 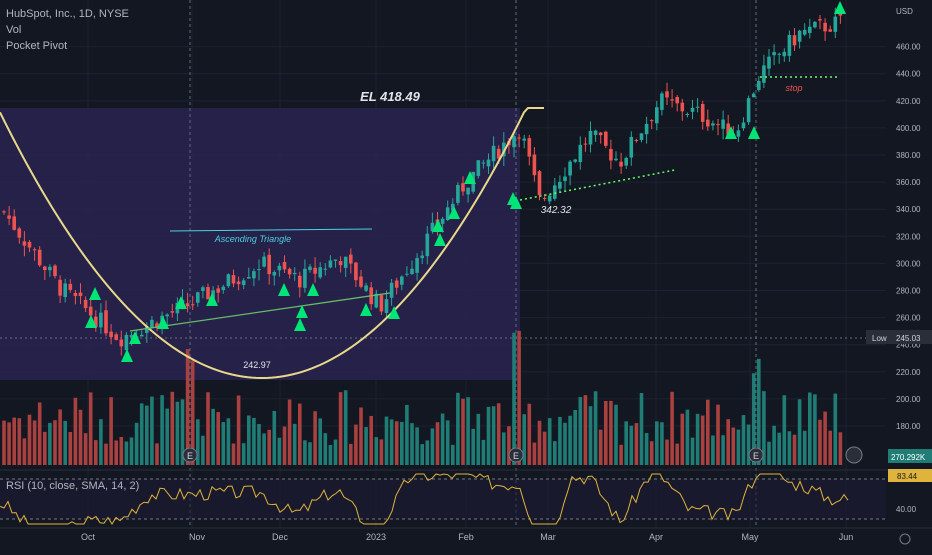 What do you see at coordinates (73, 486) in the screenshot?
I see `rsi-indicator-label: RSI (10, close, SMA, 14, 2)` at bounding box center [73, 486].